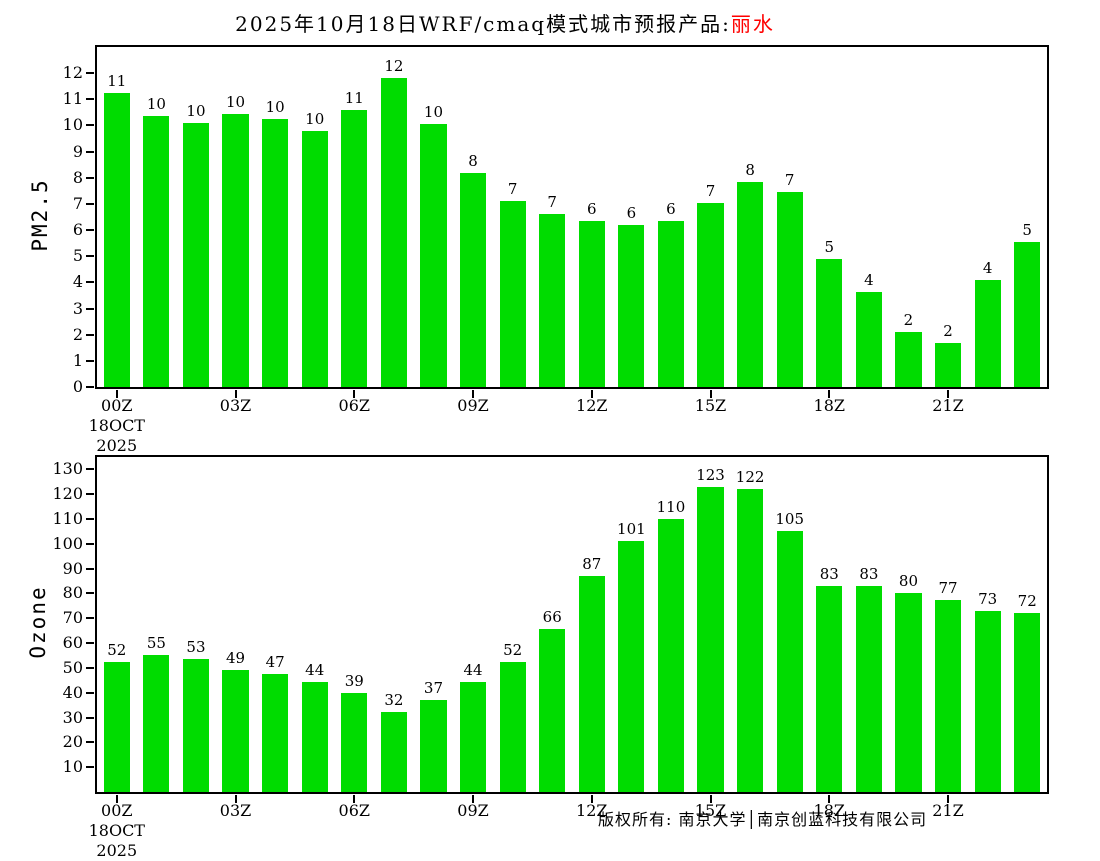 This screenshot has height=861, width=1100. I want to click on y-tick-label: 80, so click(72, 593).